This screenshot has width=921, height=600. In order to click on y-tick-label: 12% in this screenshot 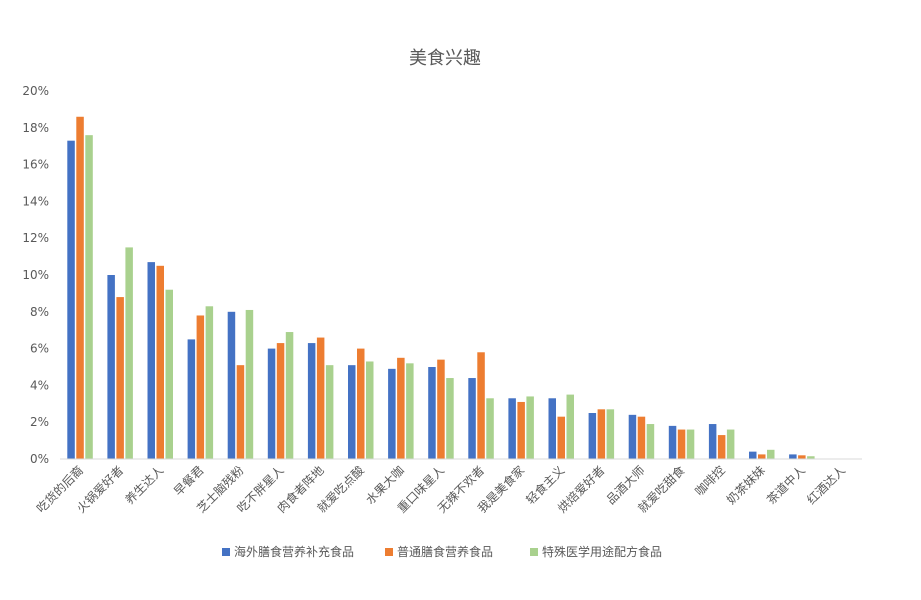, I will do `click(35, 238)`.